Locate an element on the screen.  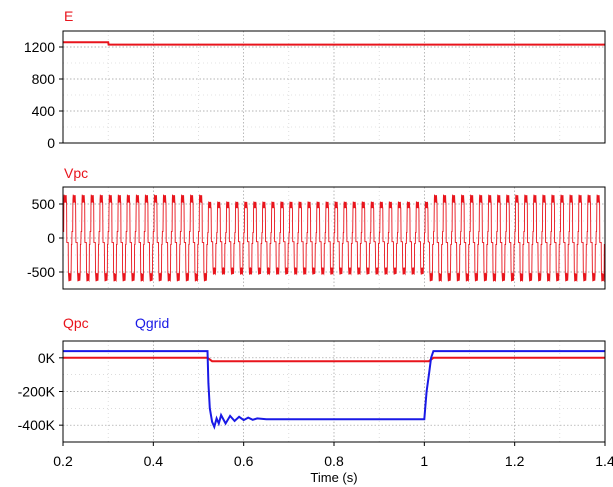
x-tick-label: 1.2 is located at coordinates (515, 461).